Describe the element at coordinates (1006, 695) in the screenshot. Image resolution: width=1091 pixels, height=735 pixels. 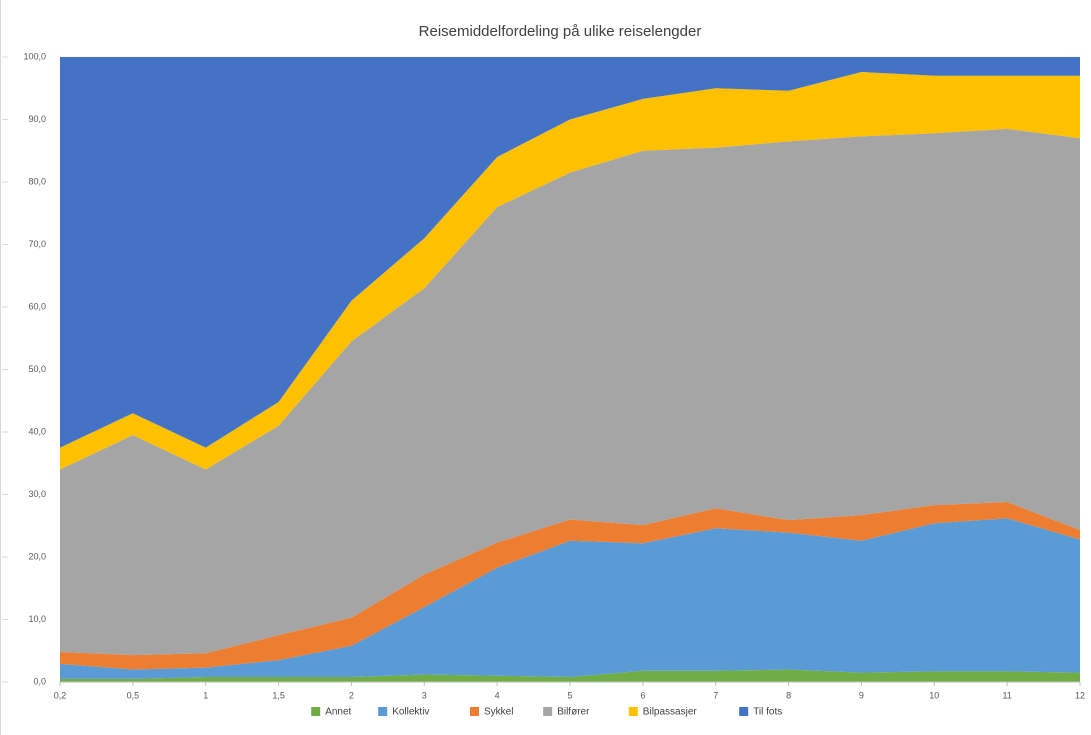
I see `x-tick-label: 11` at that location.